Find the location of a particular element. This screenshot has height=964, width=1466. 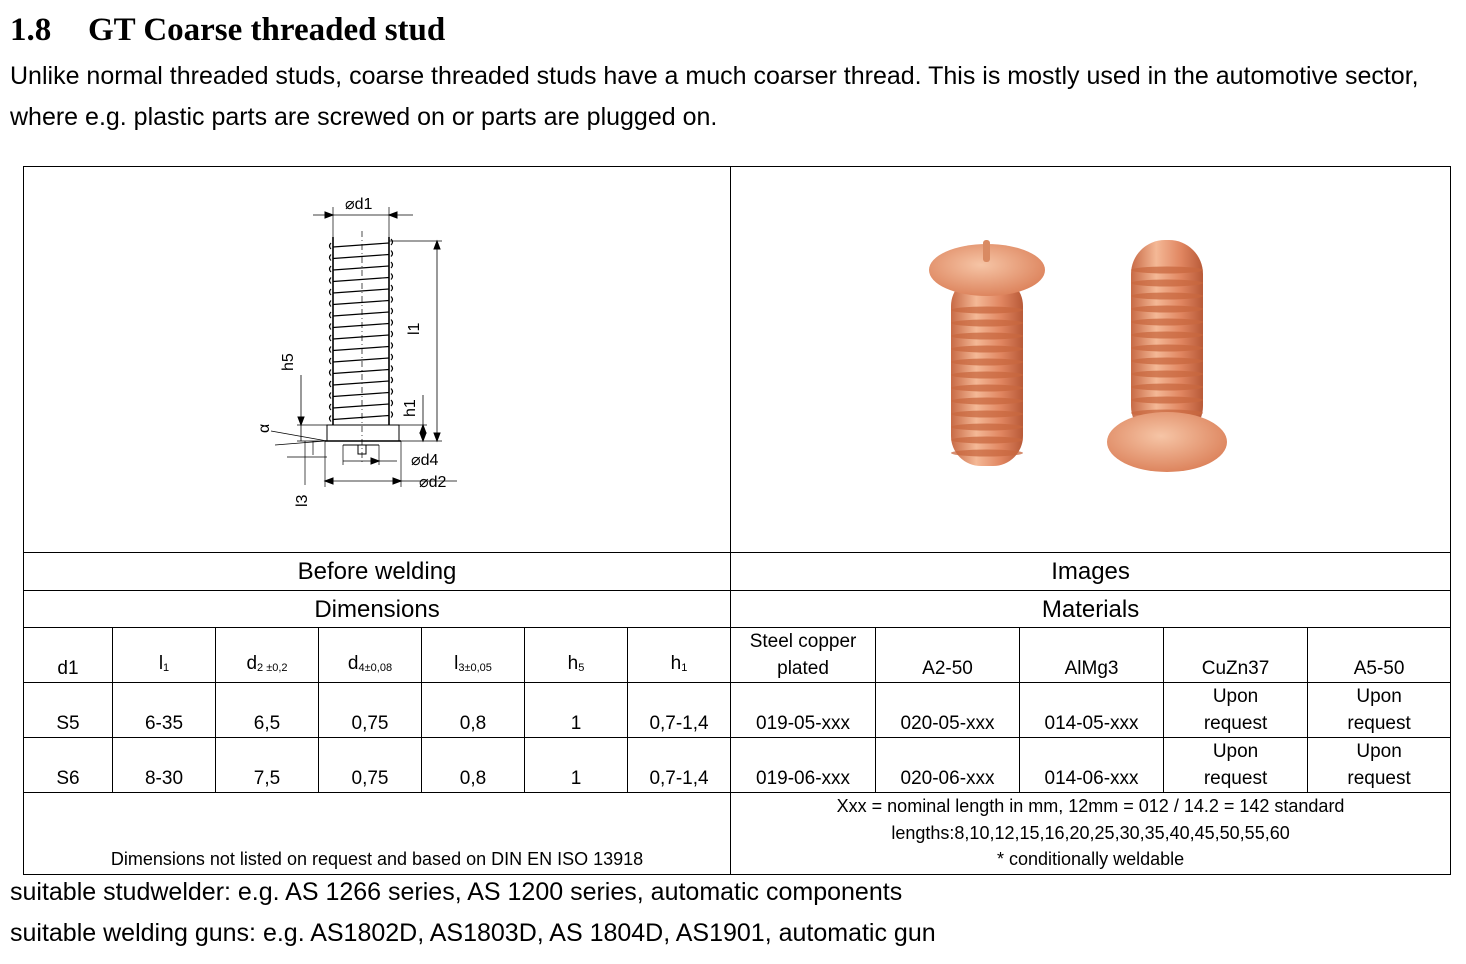

cell-steel: 019-05-xxx is located at coordinates (803, 710).